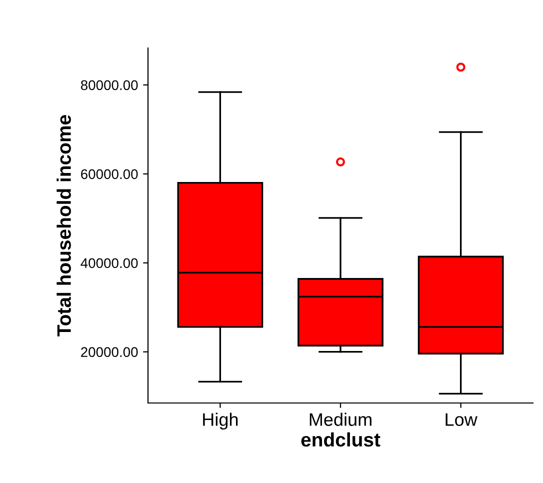 This screenshot has height=483, width=543. I want to click on y-tick-label: 40000.00, so click(109, 263).